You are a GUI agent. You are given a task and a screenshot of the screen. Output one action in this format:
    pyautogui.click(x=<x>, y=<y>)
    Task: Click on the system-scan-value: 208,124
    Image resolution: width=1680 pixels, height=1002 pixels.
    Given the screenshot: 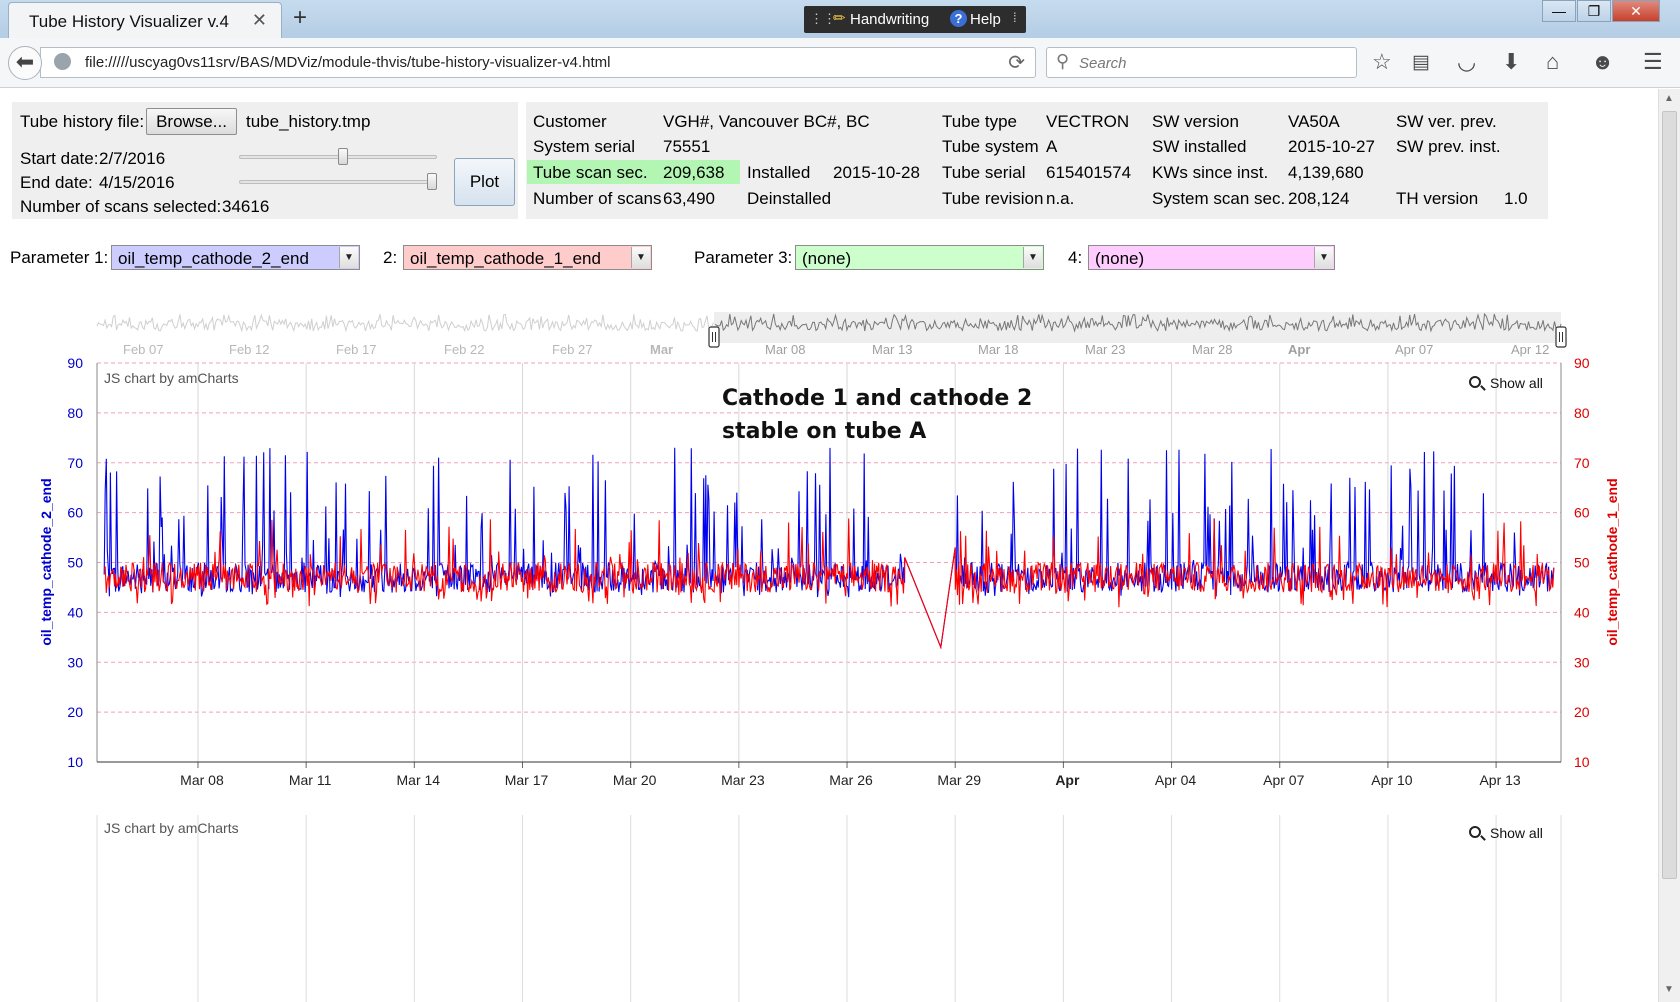 What is the action you would take?
    pyautogui.click(x=1319, y=198)
    